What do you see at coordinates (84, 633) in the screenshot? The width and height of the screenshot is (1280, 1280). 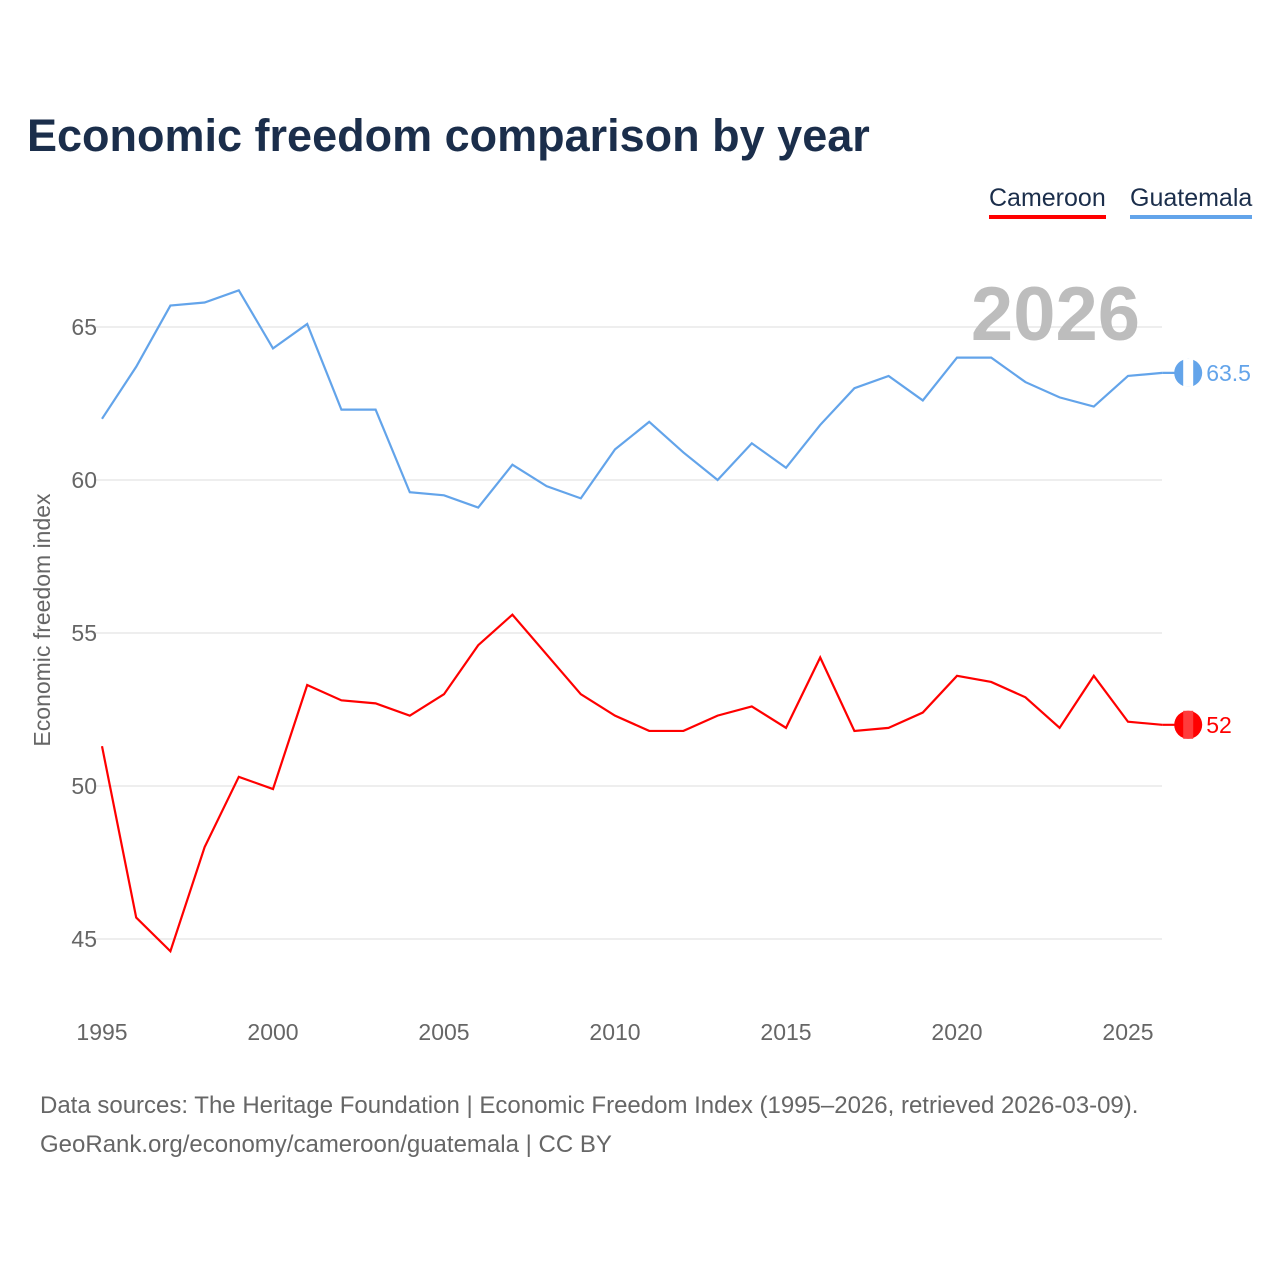 I see `y-tick-label: 55` at bounding box center [84, 633].